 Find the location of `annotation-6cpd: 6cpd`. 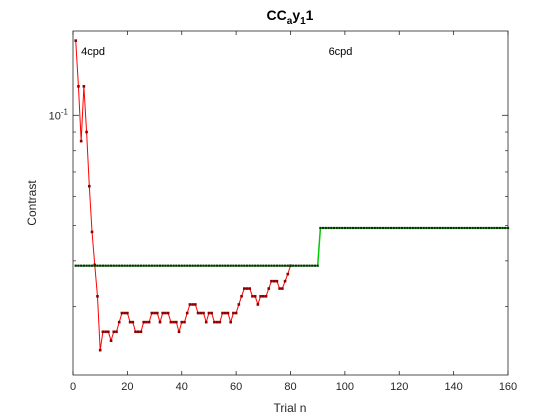

annotation-6cpd: 6cpd is located at coordinates (341, 52).